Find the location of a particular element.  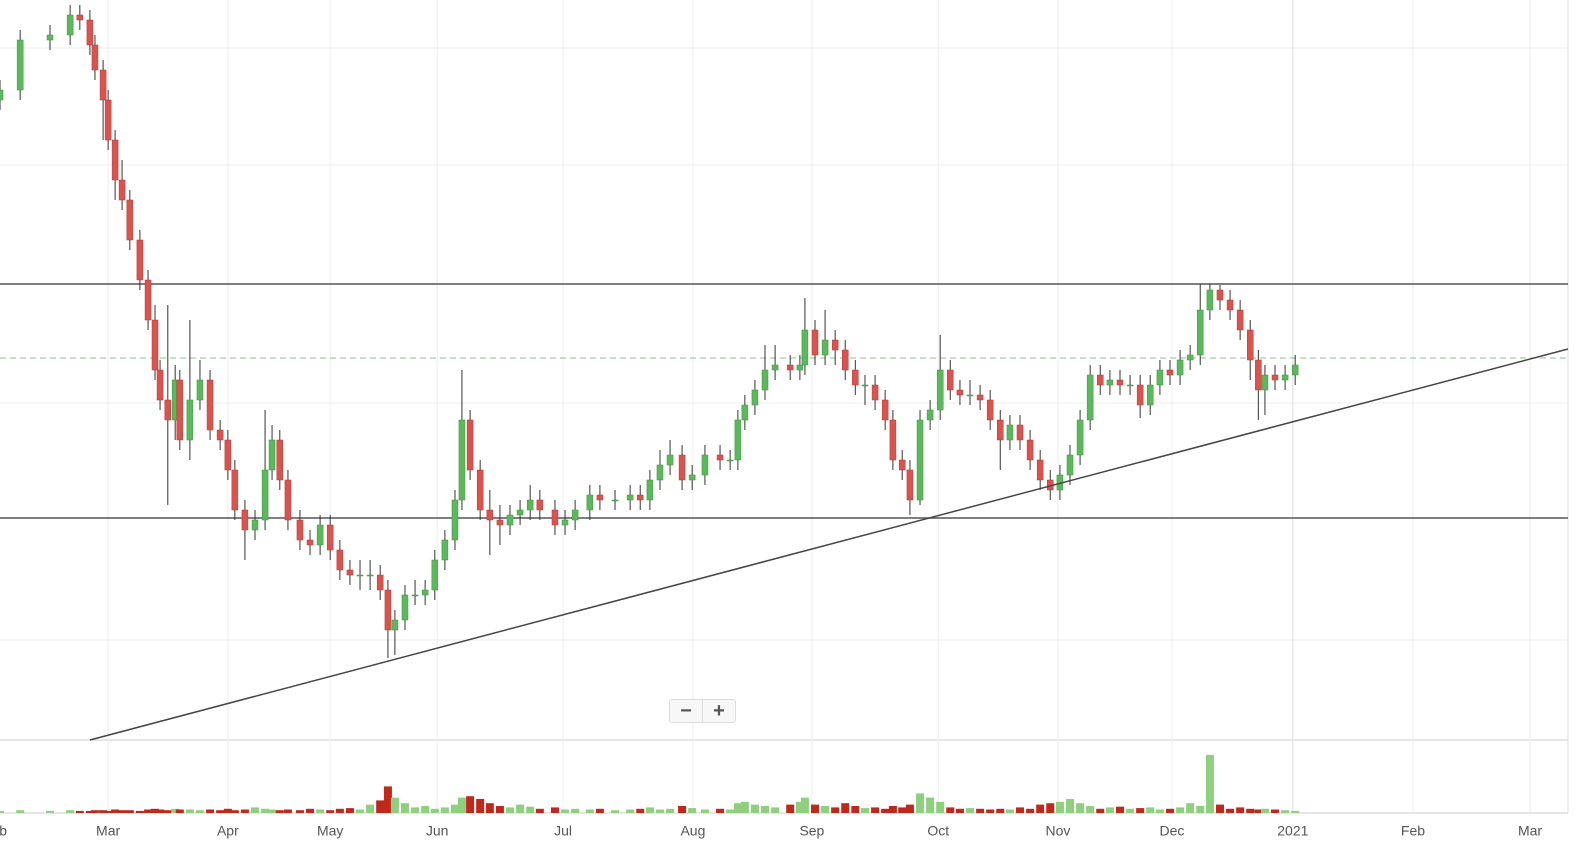

x-tick-label: Nov is located at coordinates (1058, 831).